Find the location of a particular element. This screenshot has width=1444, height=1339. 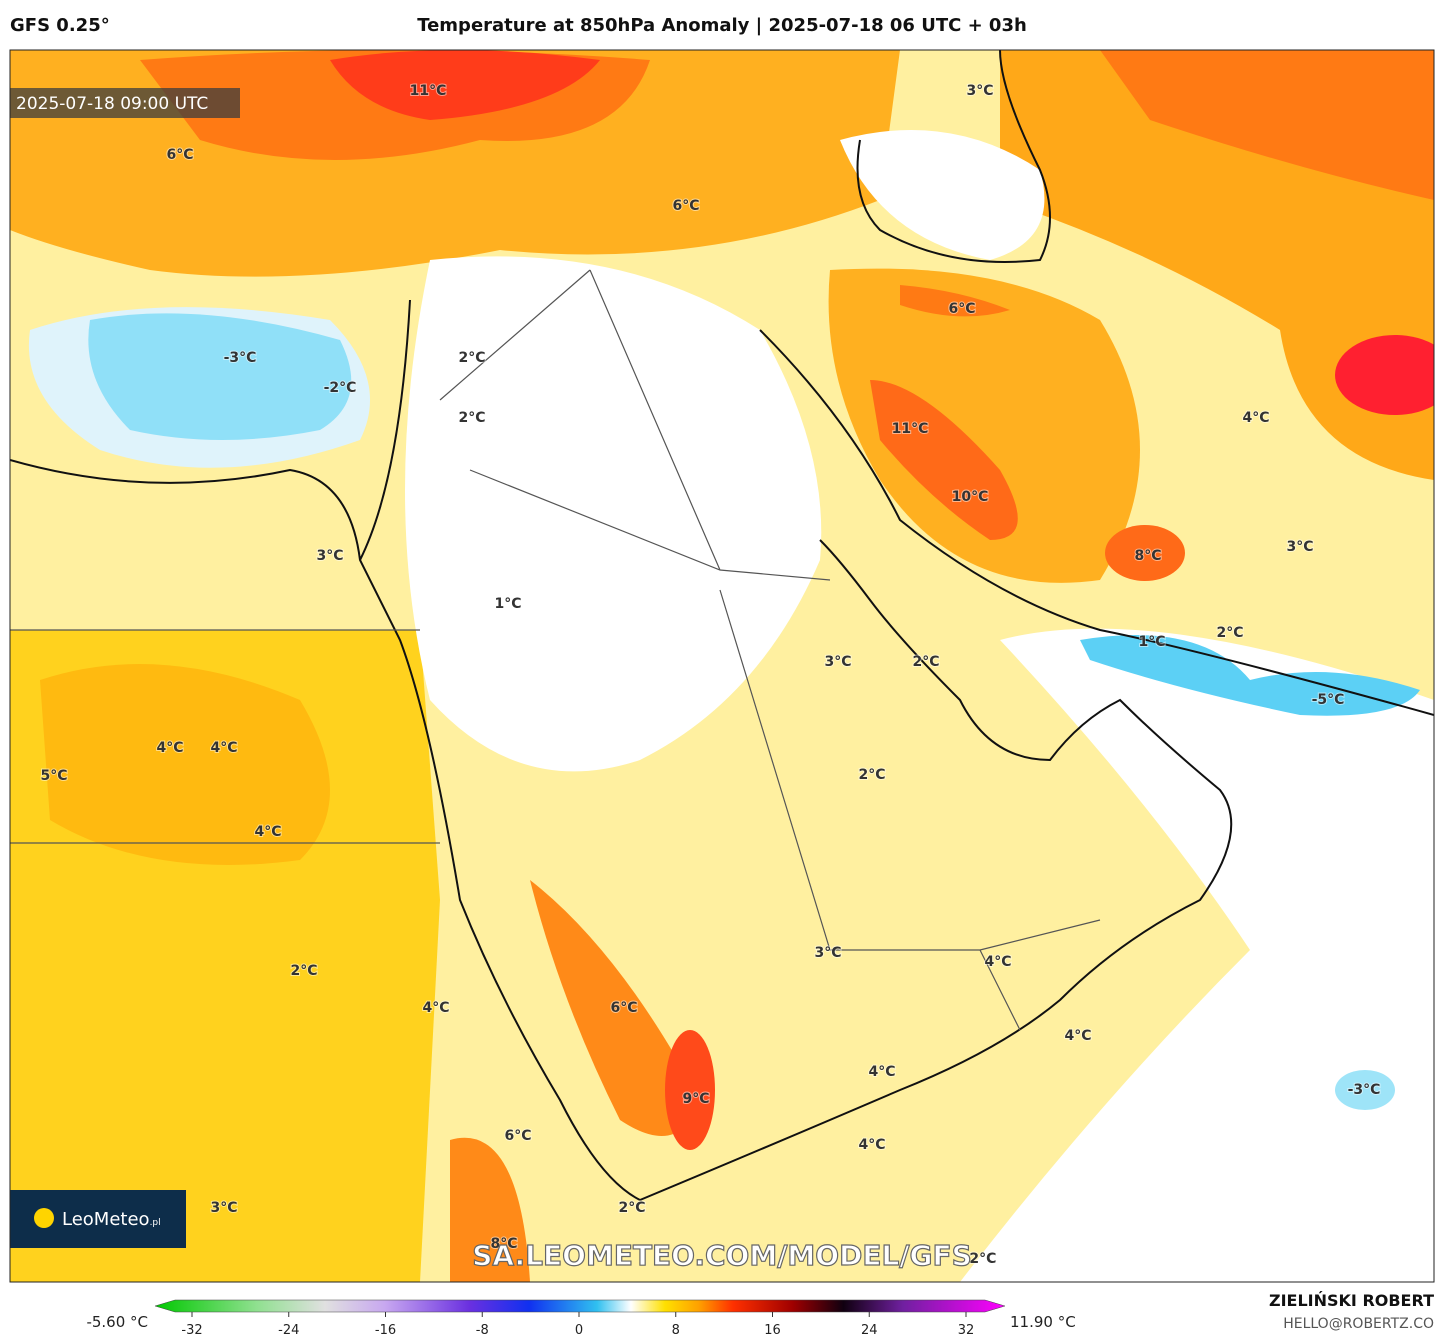

time-box is located at coordinates (125, 103).